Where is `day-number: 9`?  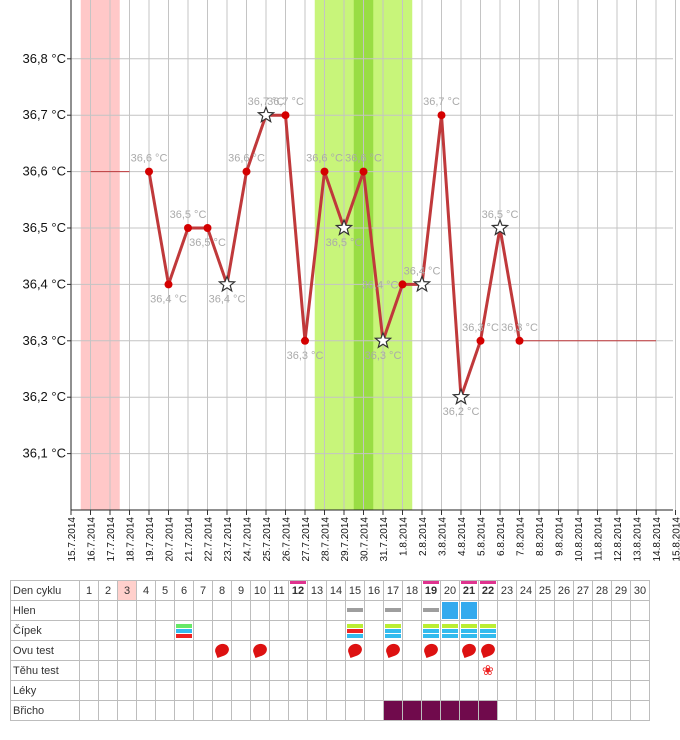 day-number: 9 is located at coordinates (241, 590).